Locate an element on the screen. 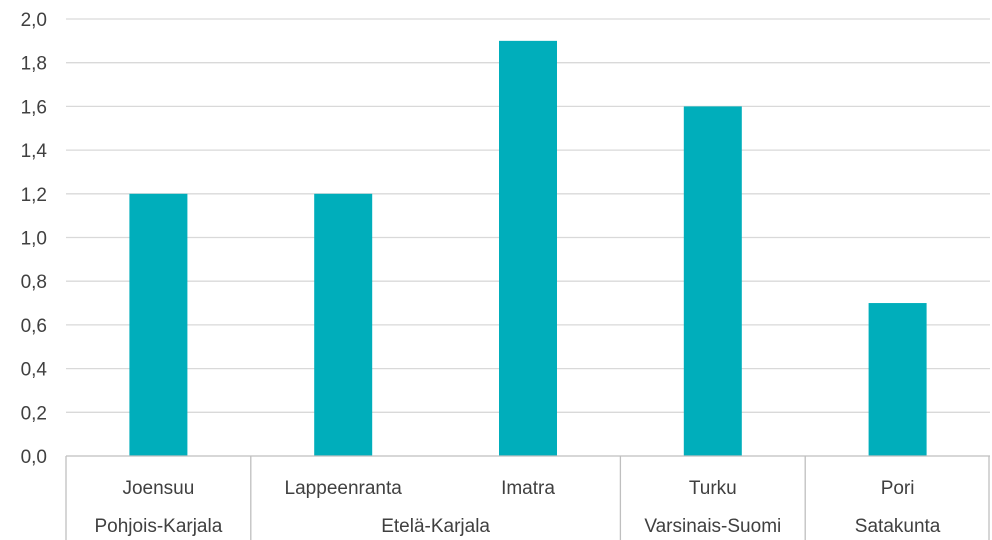  y-tick-label: 0,8 is located at coordinates (34, 282).